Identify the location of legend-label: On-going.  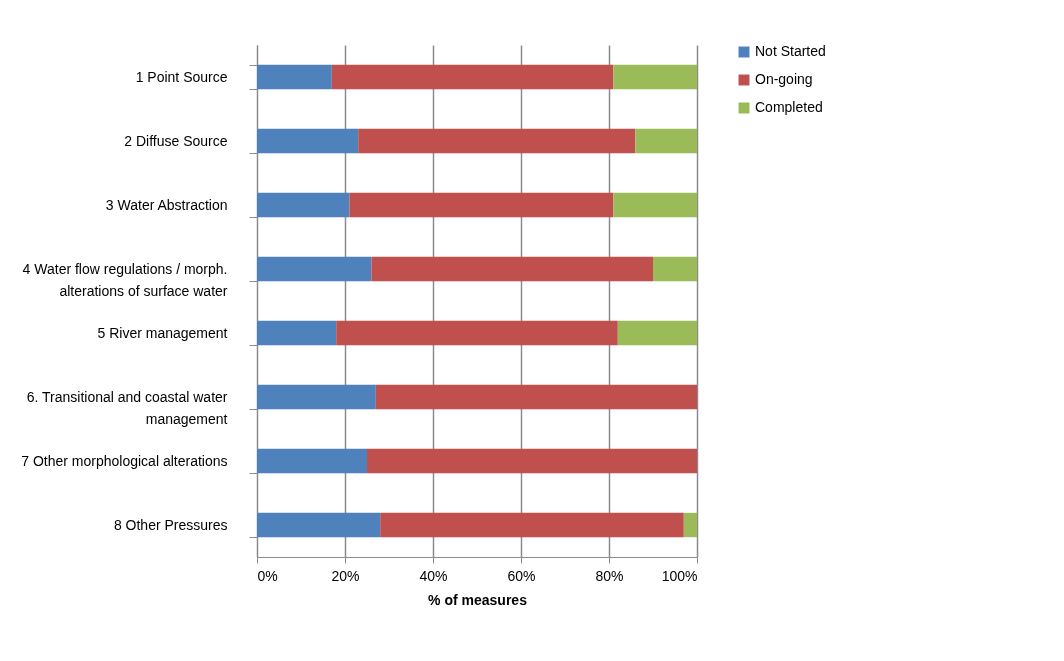
(784, 79).